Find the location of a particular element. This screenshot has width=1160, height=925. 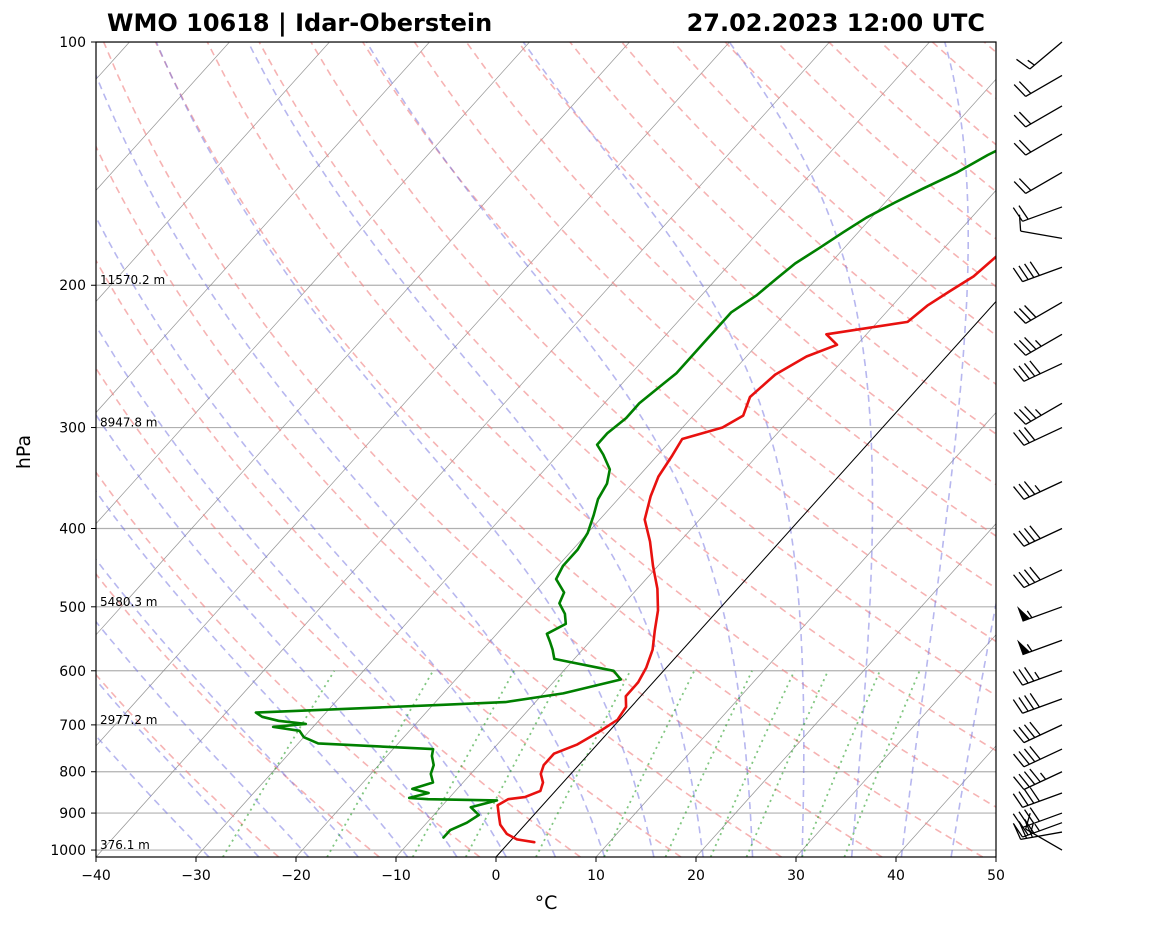

title-datetime: 27.02.2023 12:00 UTC is located at coordinates (836, 23).